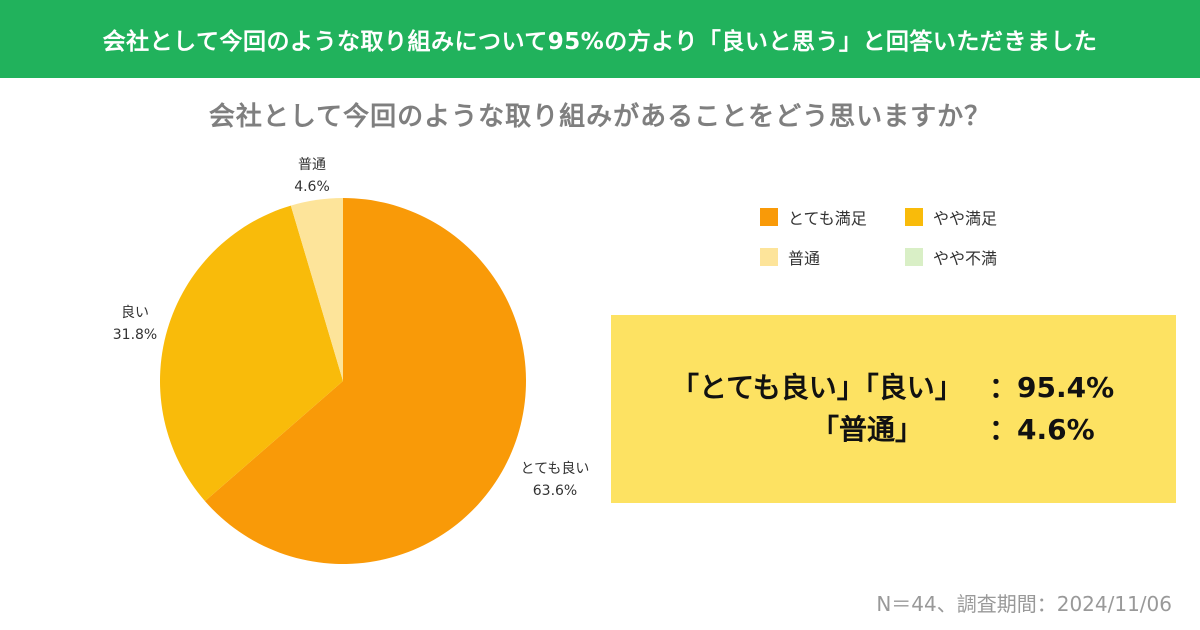  What do you see at coordinates (312, 176) in the screenshot?
I see `slice-label-futsu: 普通 4.6%` at bounding box center [312, 176].